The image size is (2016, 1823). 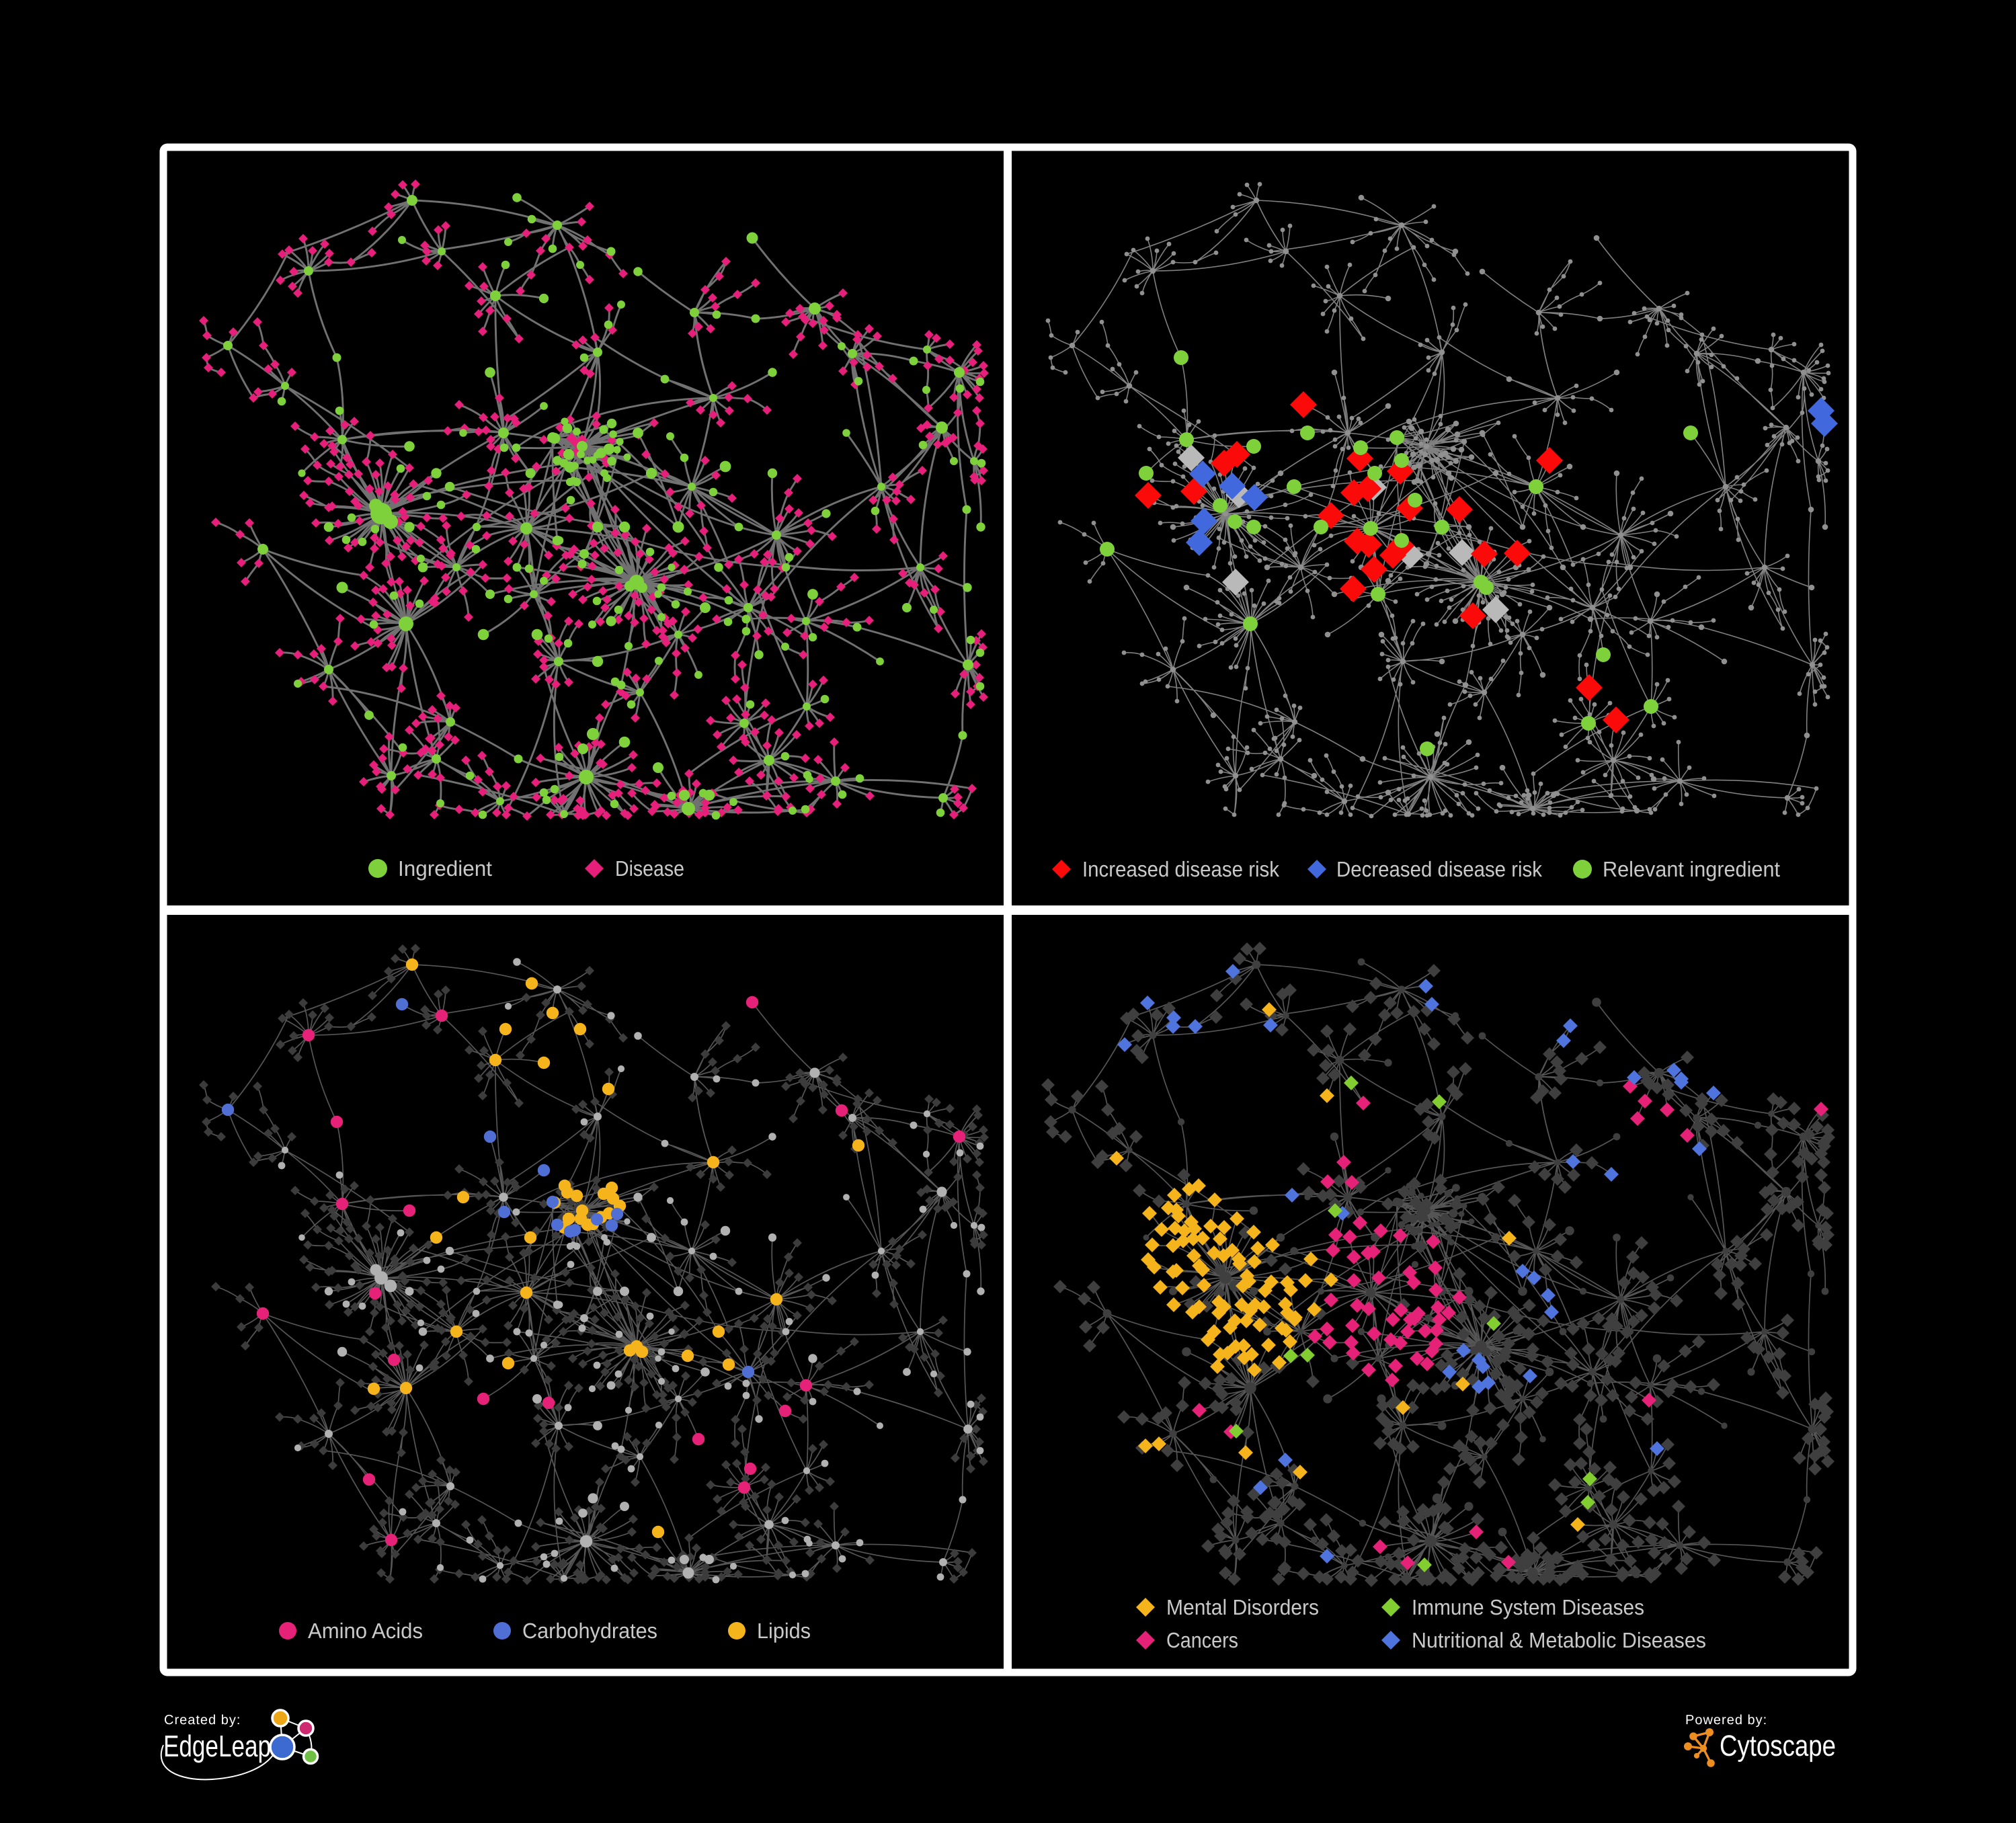 I want to click on svg-text: Carbohydrates, so click(x=589, y=1631).